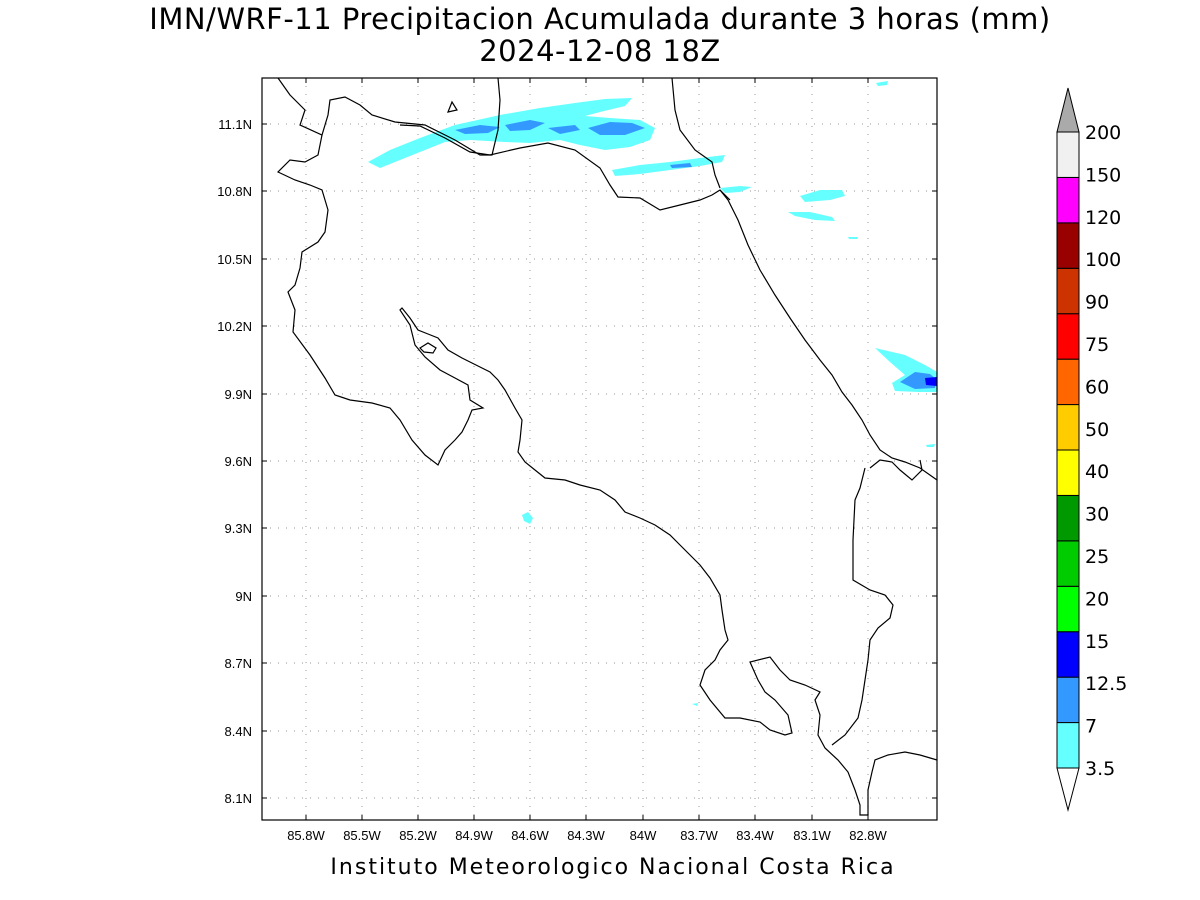 Image resolution: width=1200 pixels, height=900 pixels. Describe the element at coordinates (1103, 175) in the screenshot. I see `colorbar-label: 150` at that location.